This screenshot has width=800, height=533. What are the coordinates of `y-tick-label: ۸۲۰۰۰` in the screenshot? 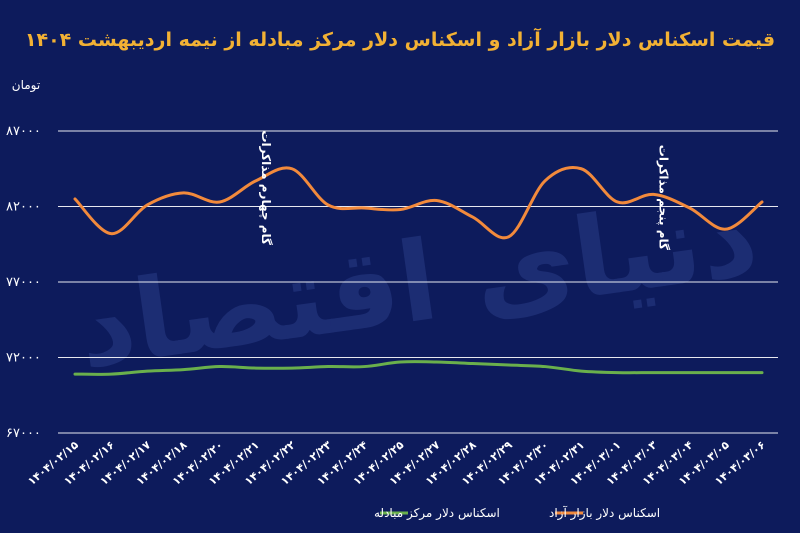 It's located at (23, 207).